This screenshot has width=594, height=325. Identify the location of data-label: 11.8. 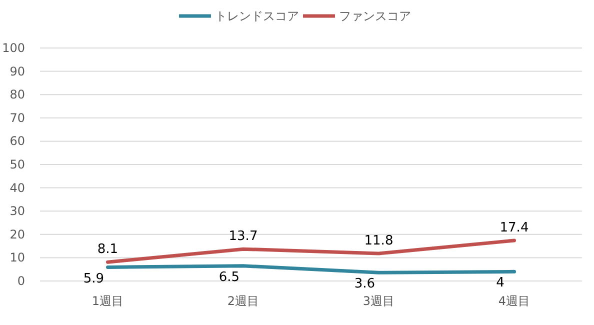
(379, 241).